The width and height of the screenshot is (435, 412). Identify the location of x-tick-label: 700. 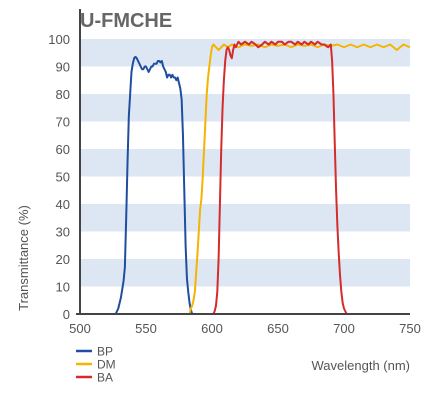
(344, 328).